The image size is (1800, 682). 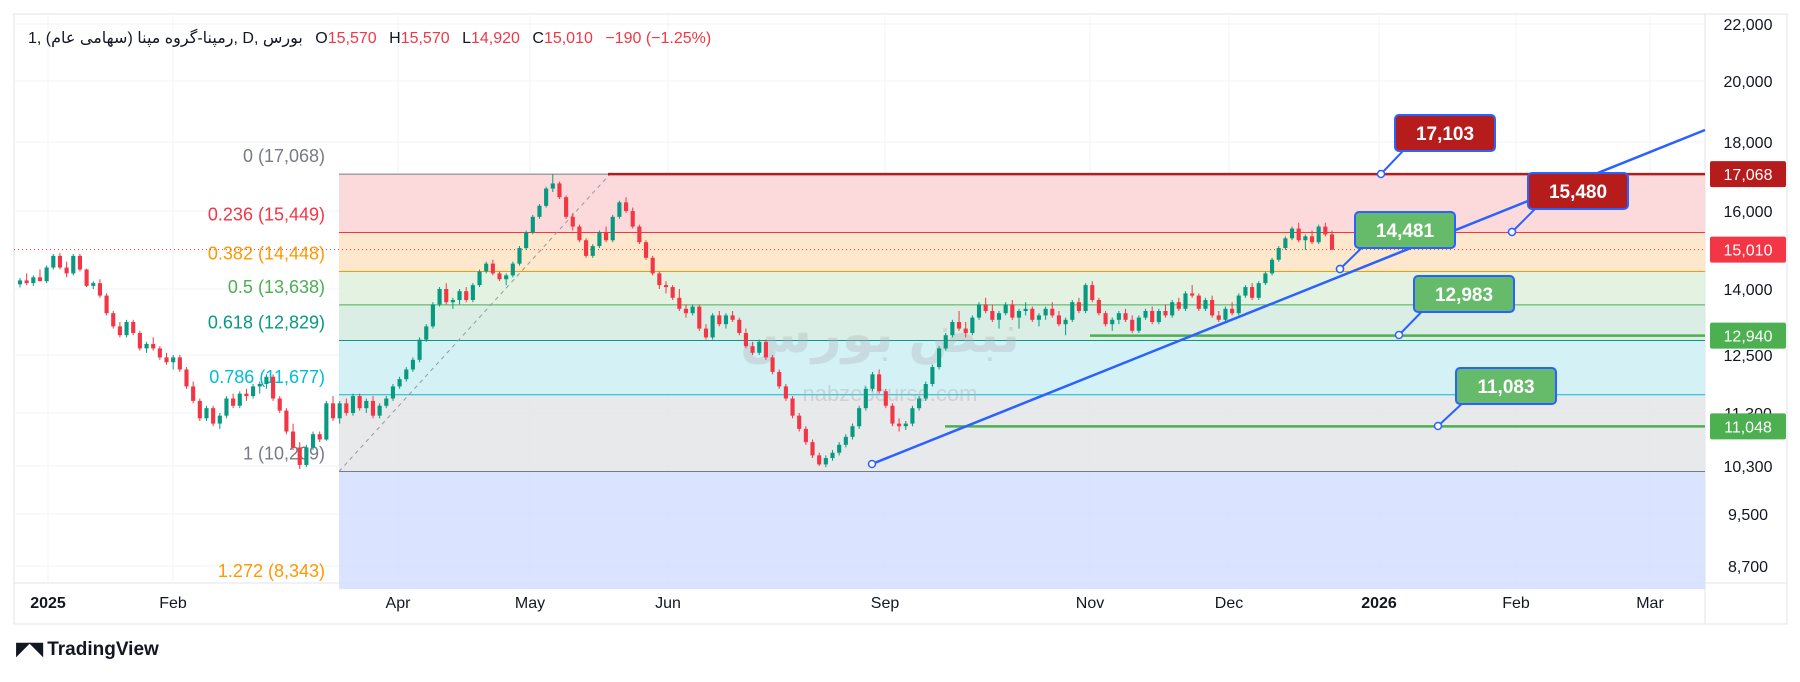 I want to click on tradingview-brand: ◤◥ TradingView, so click(x=87, y=649).